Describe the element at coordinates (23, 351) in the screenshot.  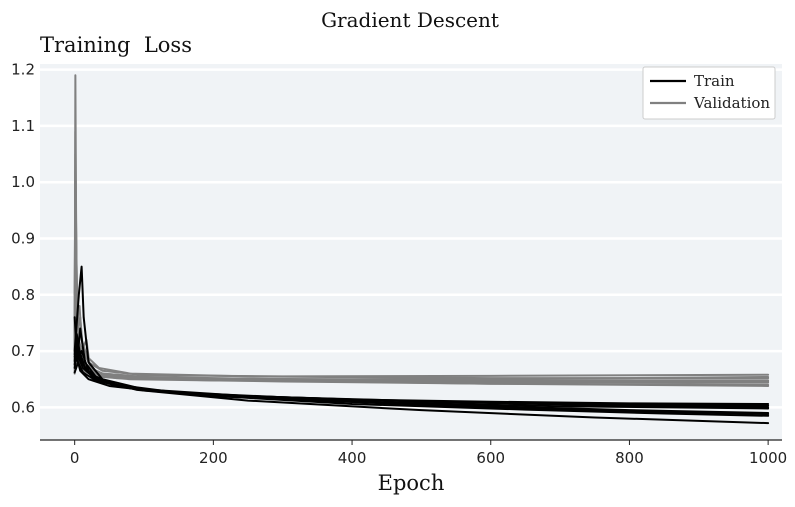
I see `y-tick-label-1: 0.7` at that location.